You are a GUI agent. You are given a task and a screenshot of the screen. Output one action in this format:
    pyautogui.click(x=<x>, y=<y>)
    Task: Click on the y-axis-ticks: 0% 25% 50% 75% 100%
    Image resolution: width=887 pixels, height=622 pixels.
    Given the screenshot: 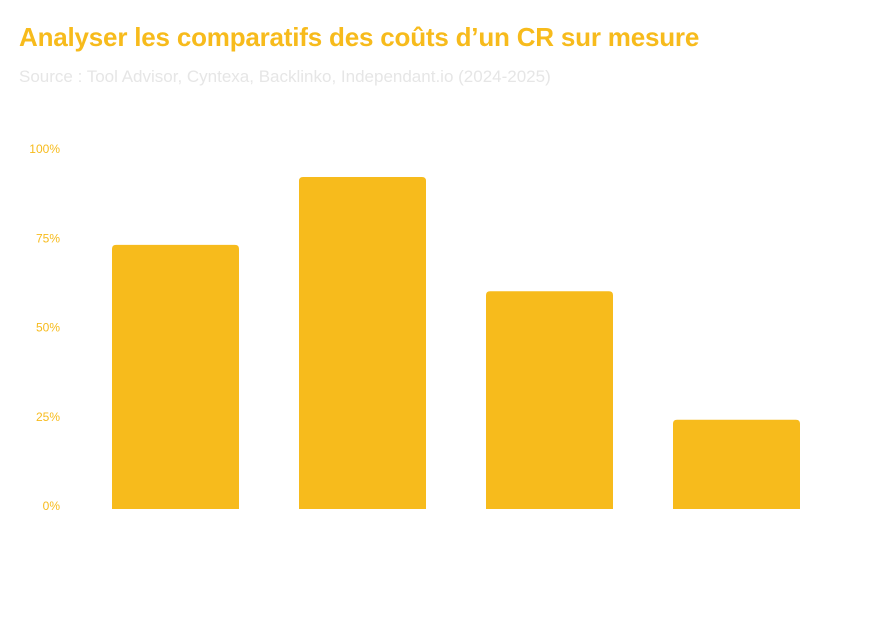 What is the action you would take?
    pyautogui.click(x=44, y=327)
    